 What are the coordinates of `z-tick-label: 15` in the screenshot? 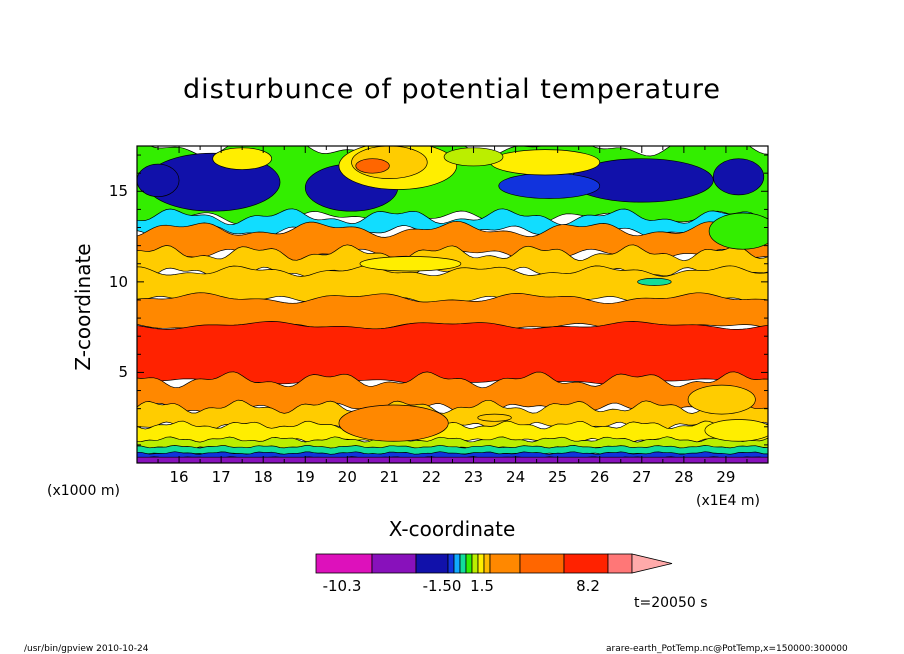 It's located at (118, 191).